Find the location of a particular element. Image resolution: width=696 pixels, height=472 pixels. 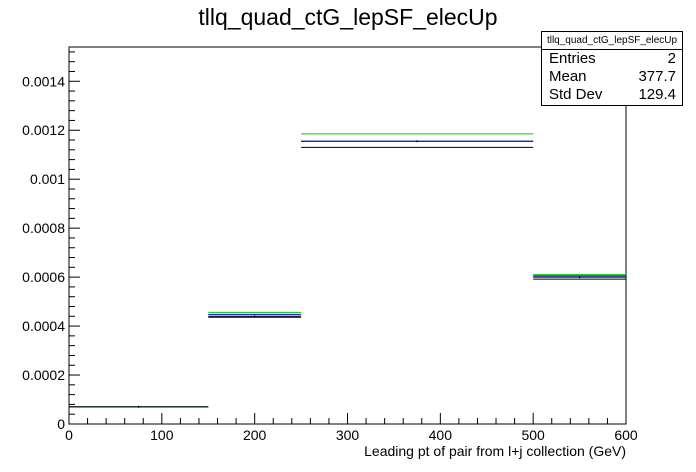

stats-entries-value: 2 is located at coordinates (671, 58).